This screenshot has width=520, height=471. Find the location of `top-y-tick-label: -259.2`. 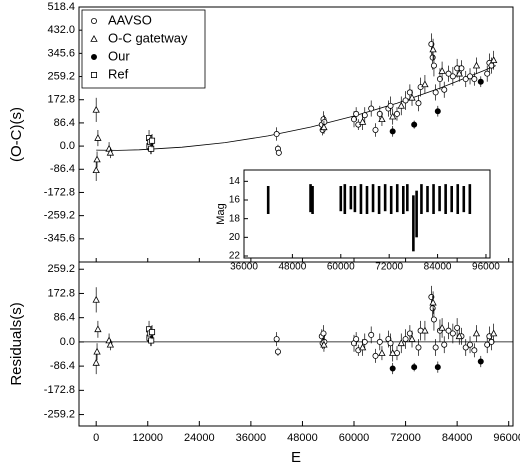

top-y-tick-label: -259.2 is located at coordinates (59, 216).